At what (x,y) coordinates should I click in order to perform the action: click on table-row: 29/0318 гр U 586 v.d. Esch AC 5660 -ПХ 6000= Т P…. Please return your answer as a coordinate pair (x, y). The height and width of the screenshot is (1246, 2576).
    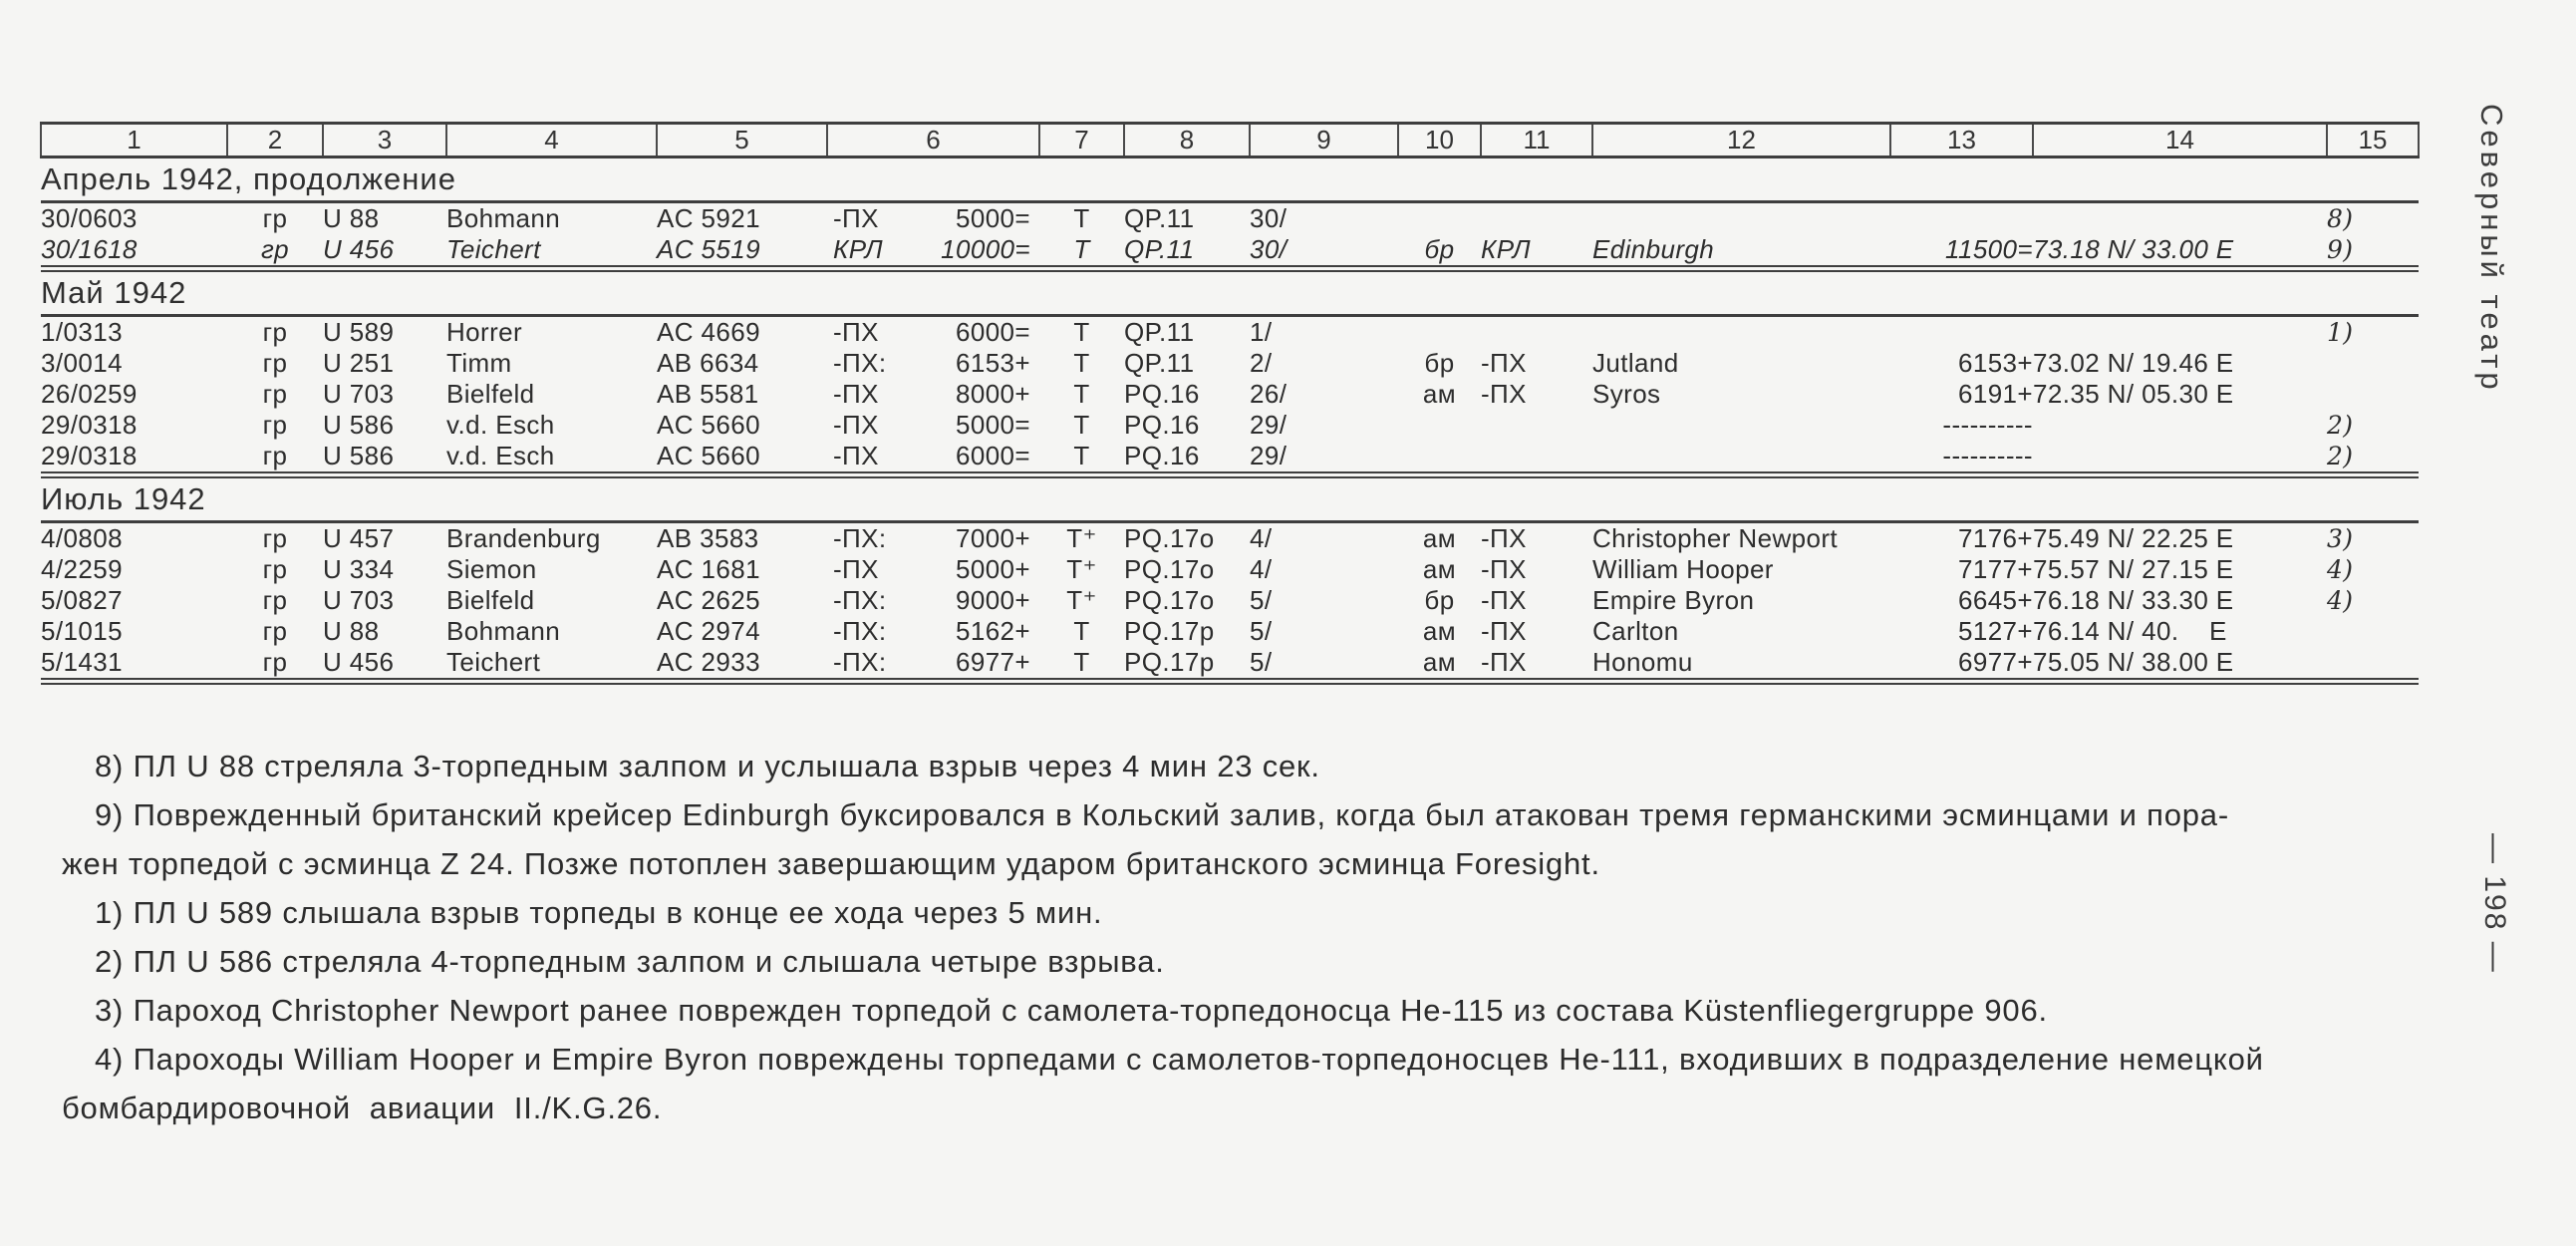
    Looking at the image, I should click on (1230, 458).